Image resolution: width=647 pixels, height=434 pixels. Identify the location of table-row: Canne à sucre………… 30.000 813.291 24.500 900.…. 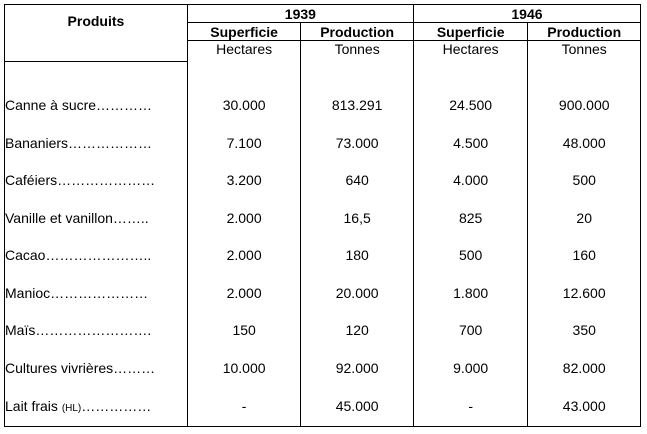
(322, 105).